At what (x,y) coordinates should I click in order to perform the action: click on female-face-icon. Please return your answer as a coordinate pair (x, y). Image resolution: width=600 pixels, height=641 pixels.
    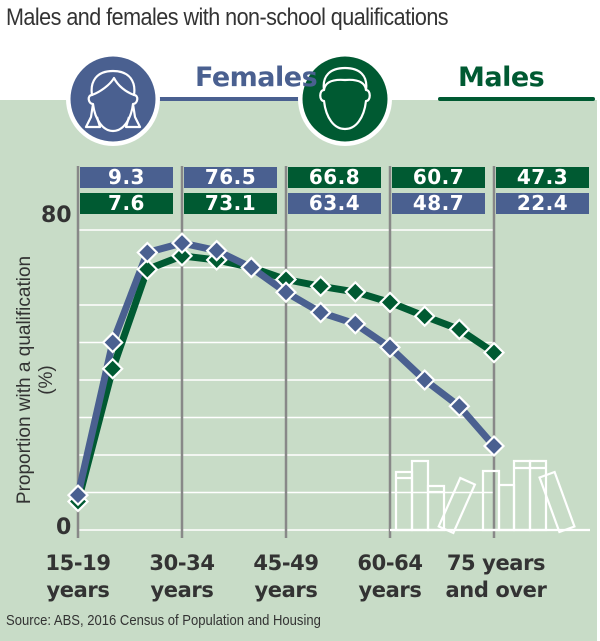
    Looking at the image, I should click on (113, 101).